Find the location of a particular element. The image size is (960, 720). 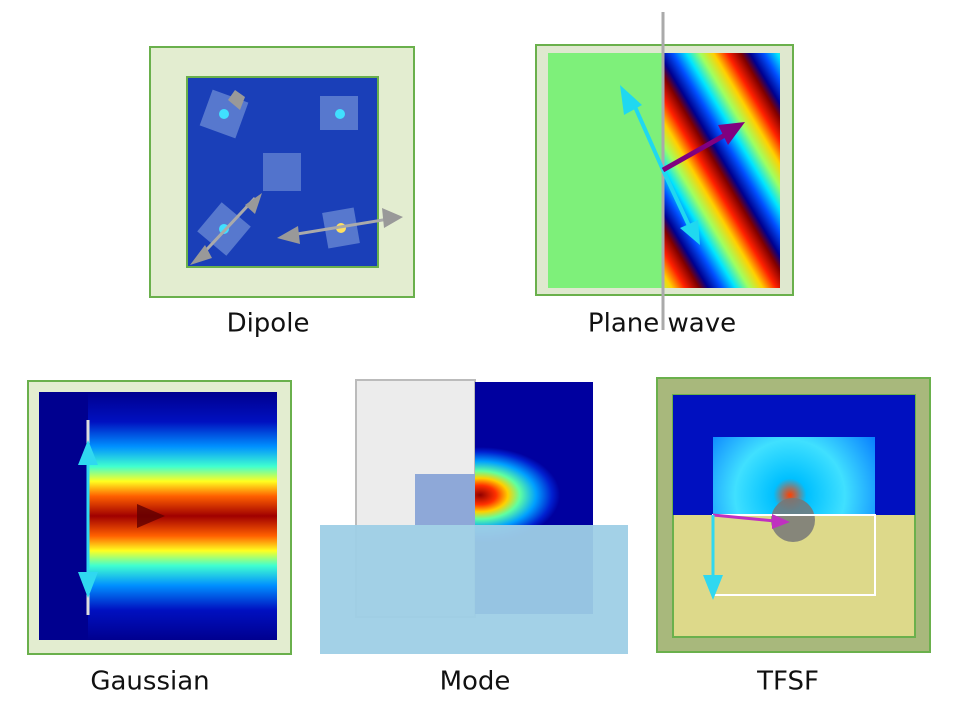

gaussian-panel is located at coordinates (159, 517).